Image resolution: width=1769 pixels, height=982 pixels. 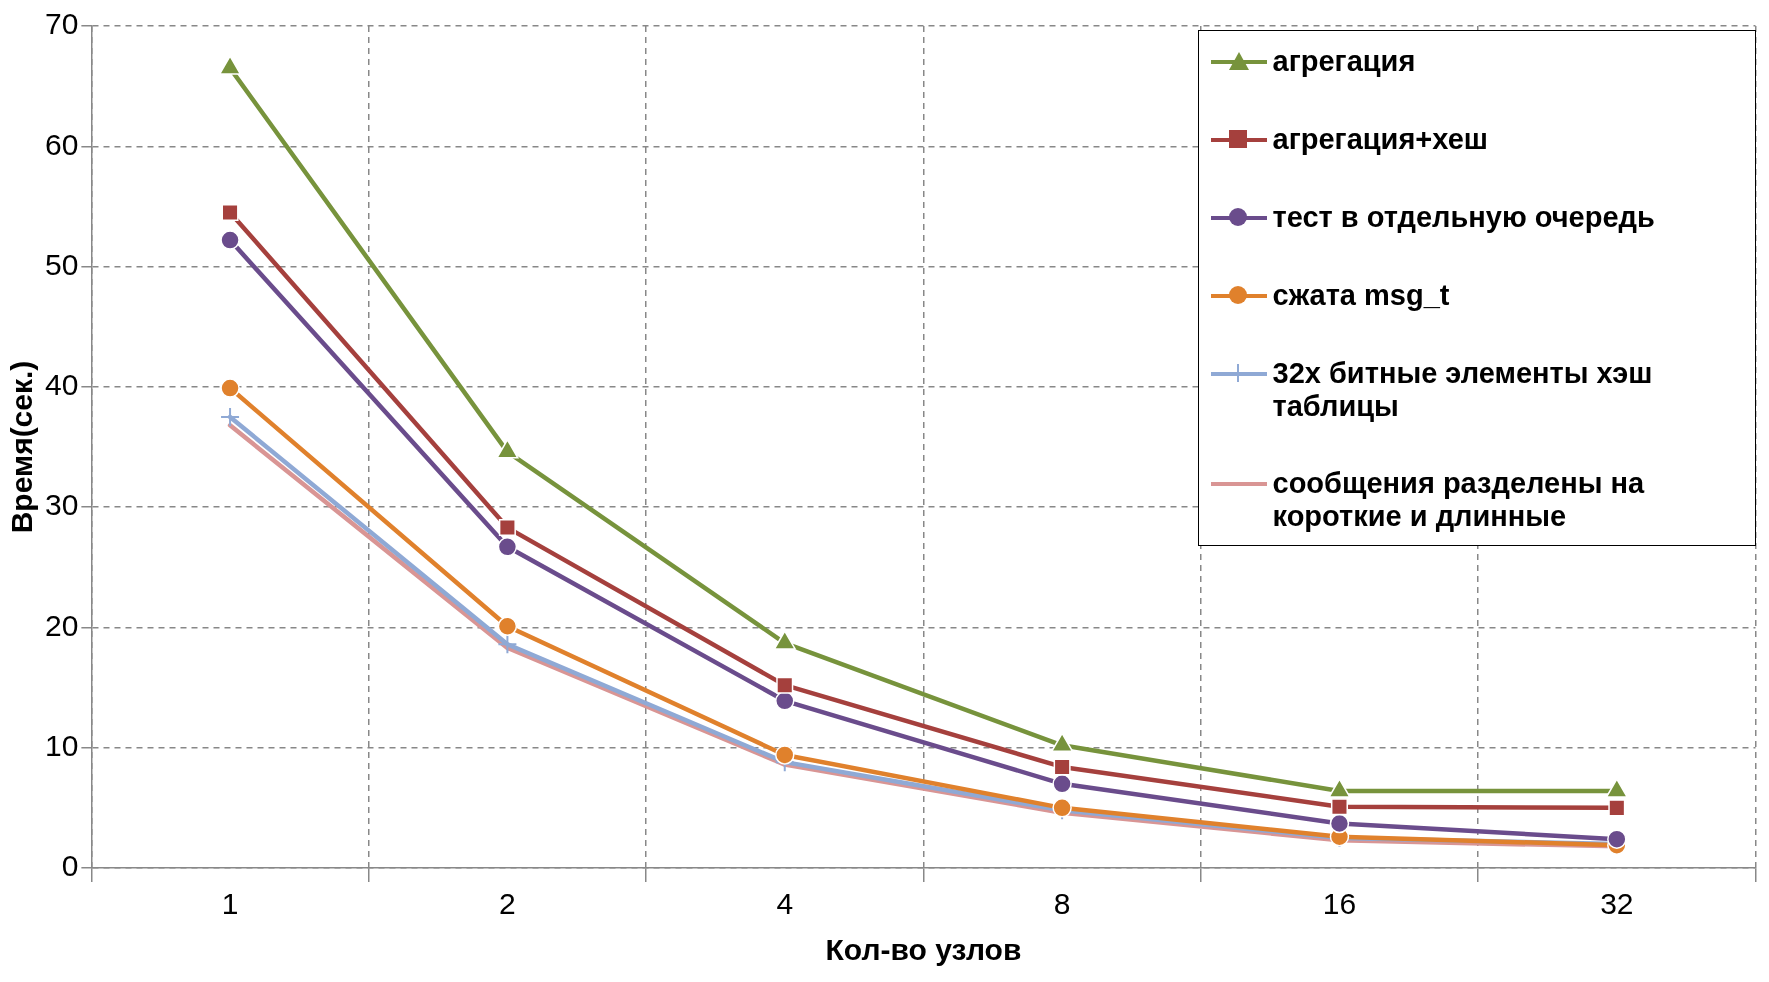 What do you see at coordinates (61, 745) in the screenshot?
I see `y-tick-label: 10` at bounding box center [61, 745].